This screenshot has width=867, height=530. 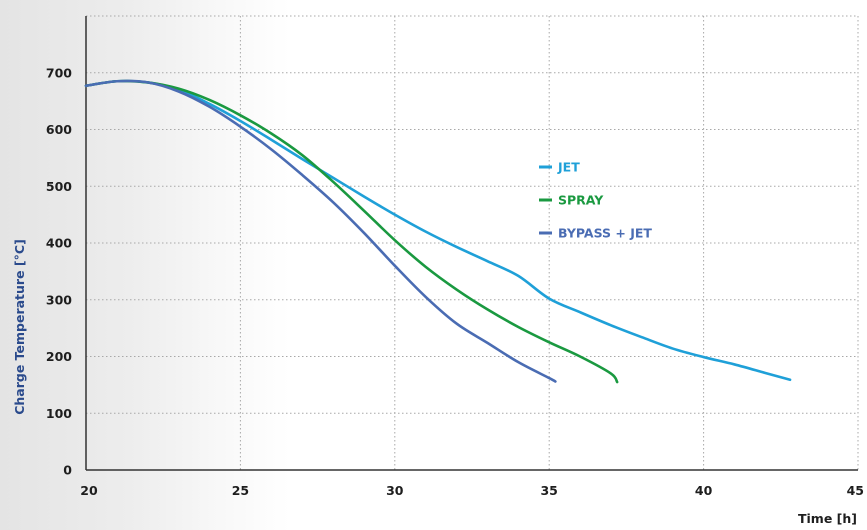 I want to click on x-tick-label: 35, so click(x=548, y=490).